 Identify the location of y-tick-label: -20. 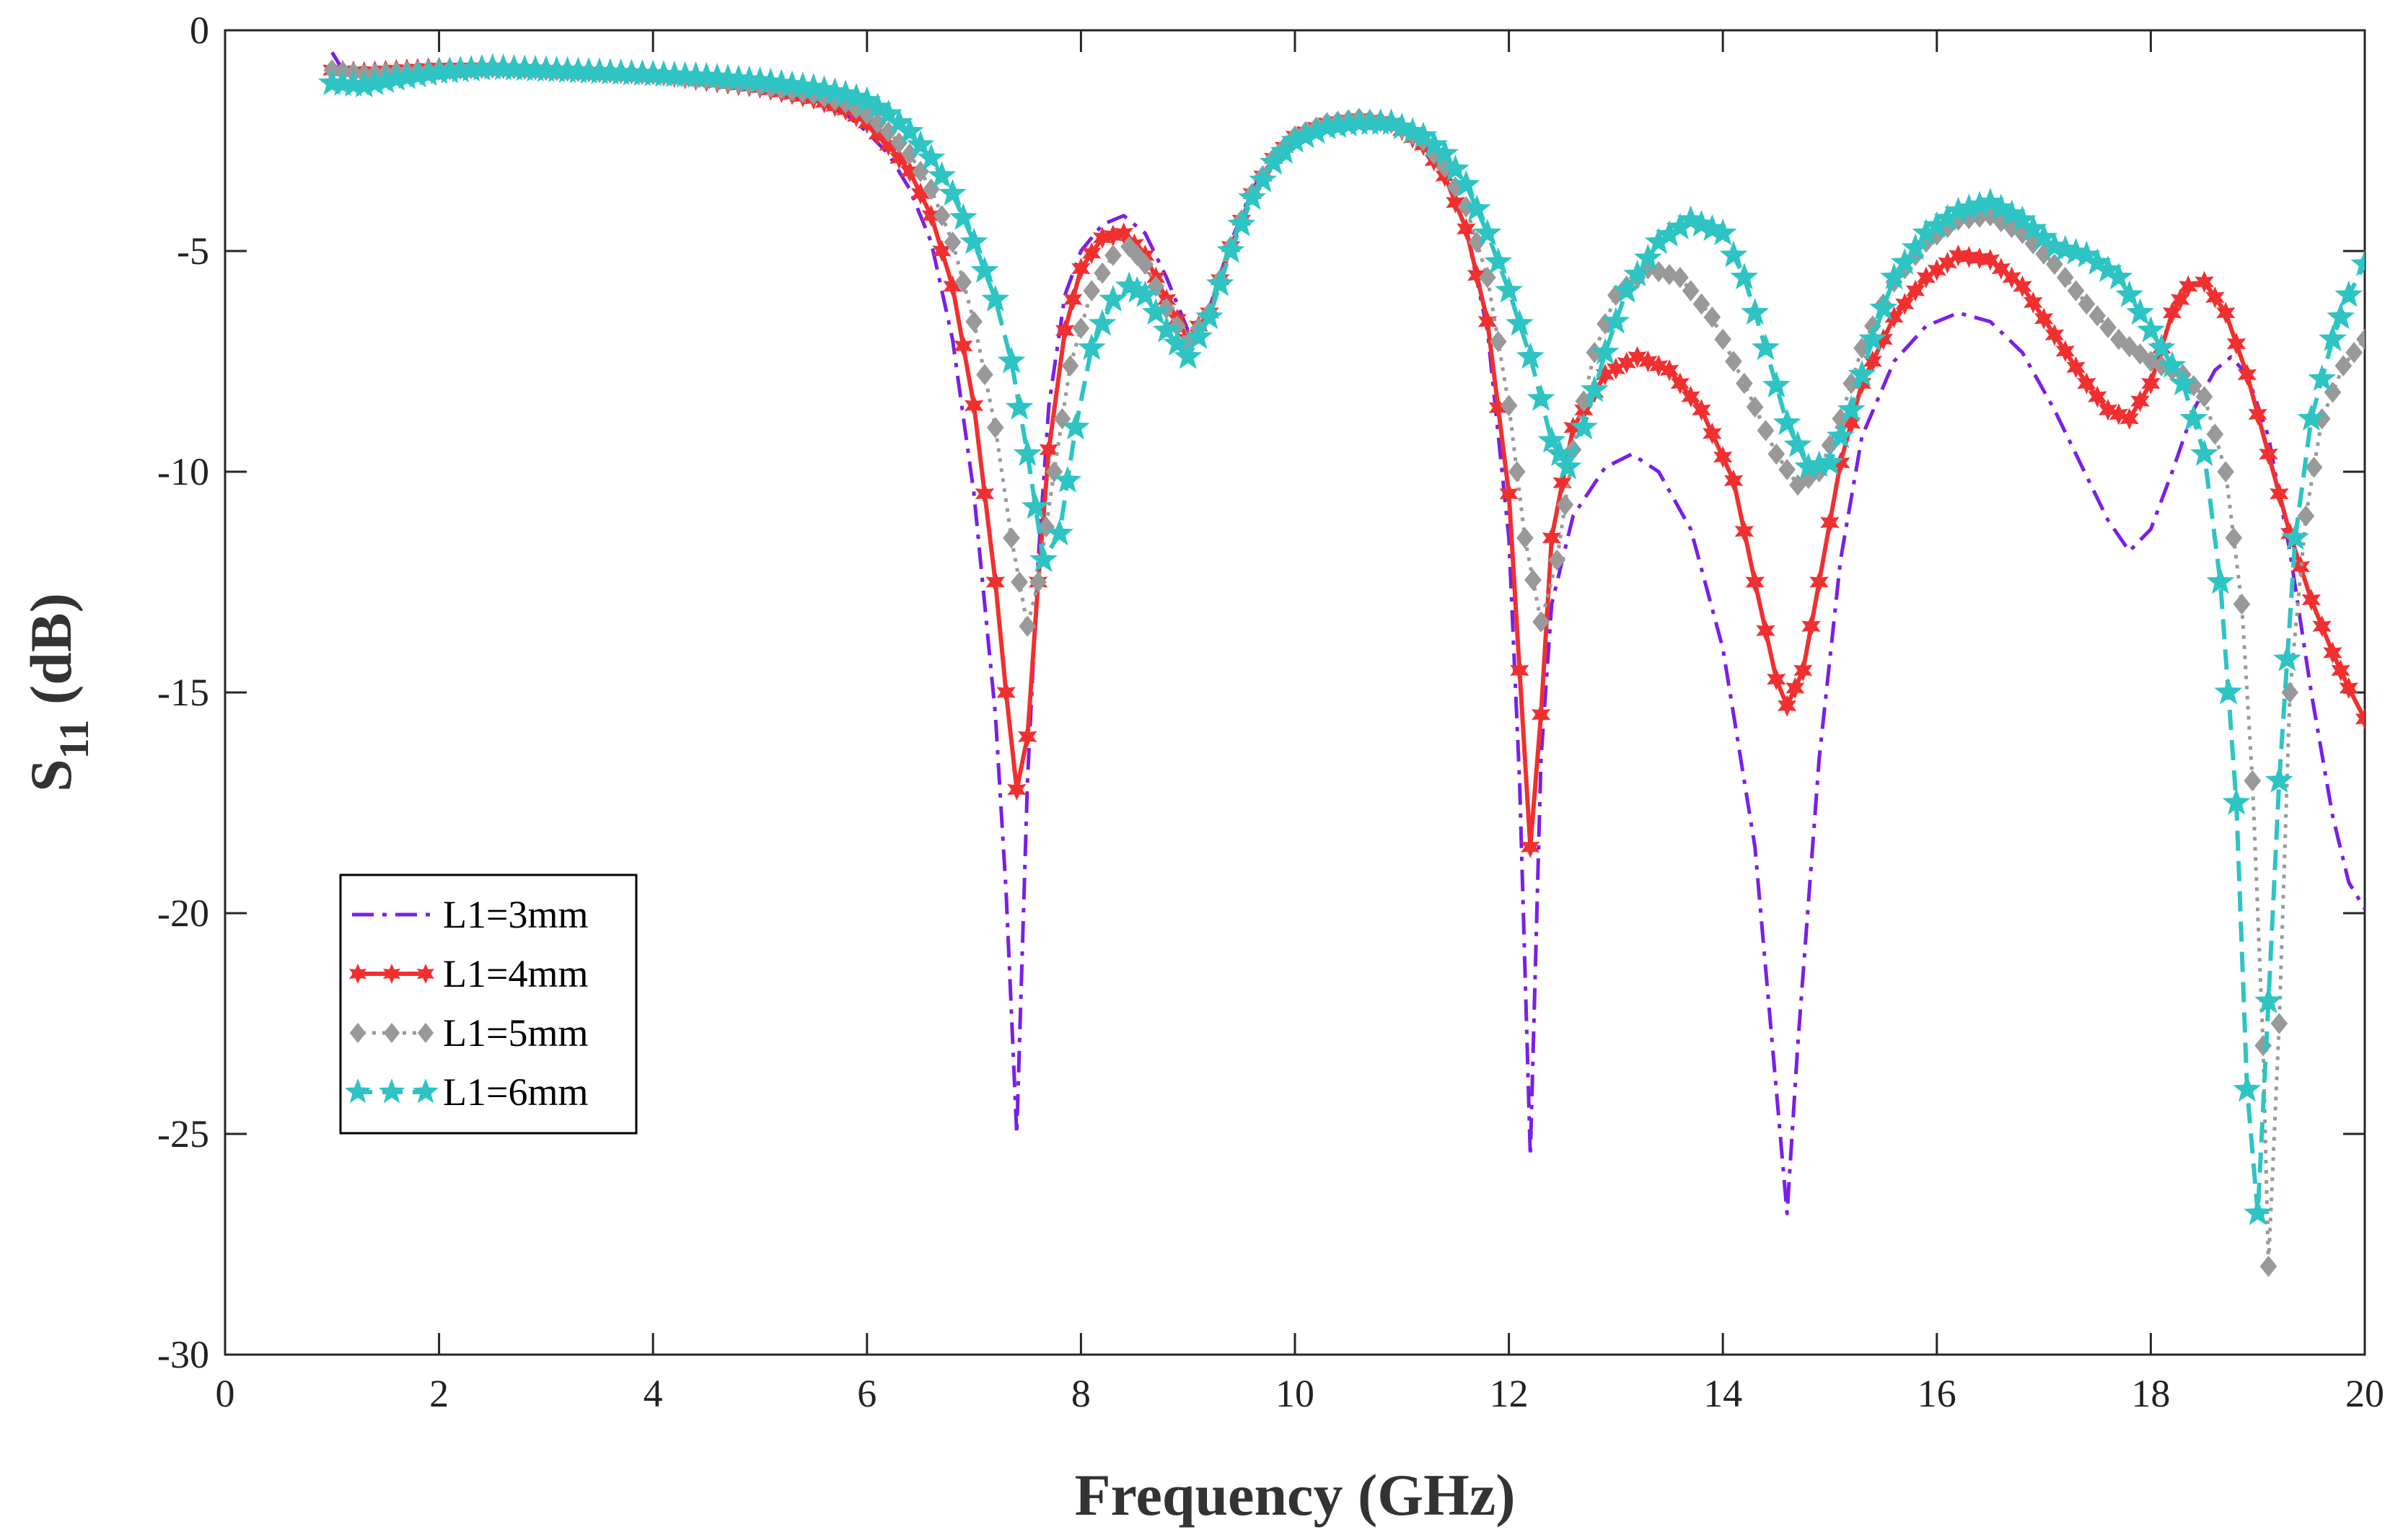
(183, 914).